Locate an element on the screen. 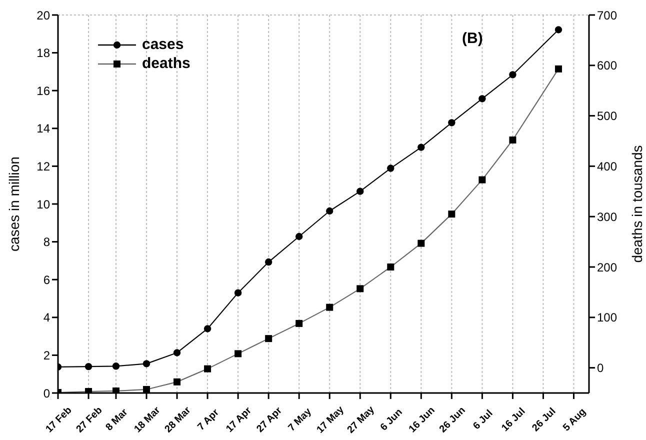  y-tick-label: 8 is located at coordinates (46, 242).